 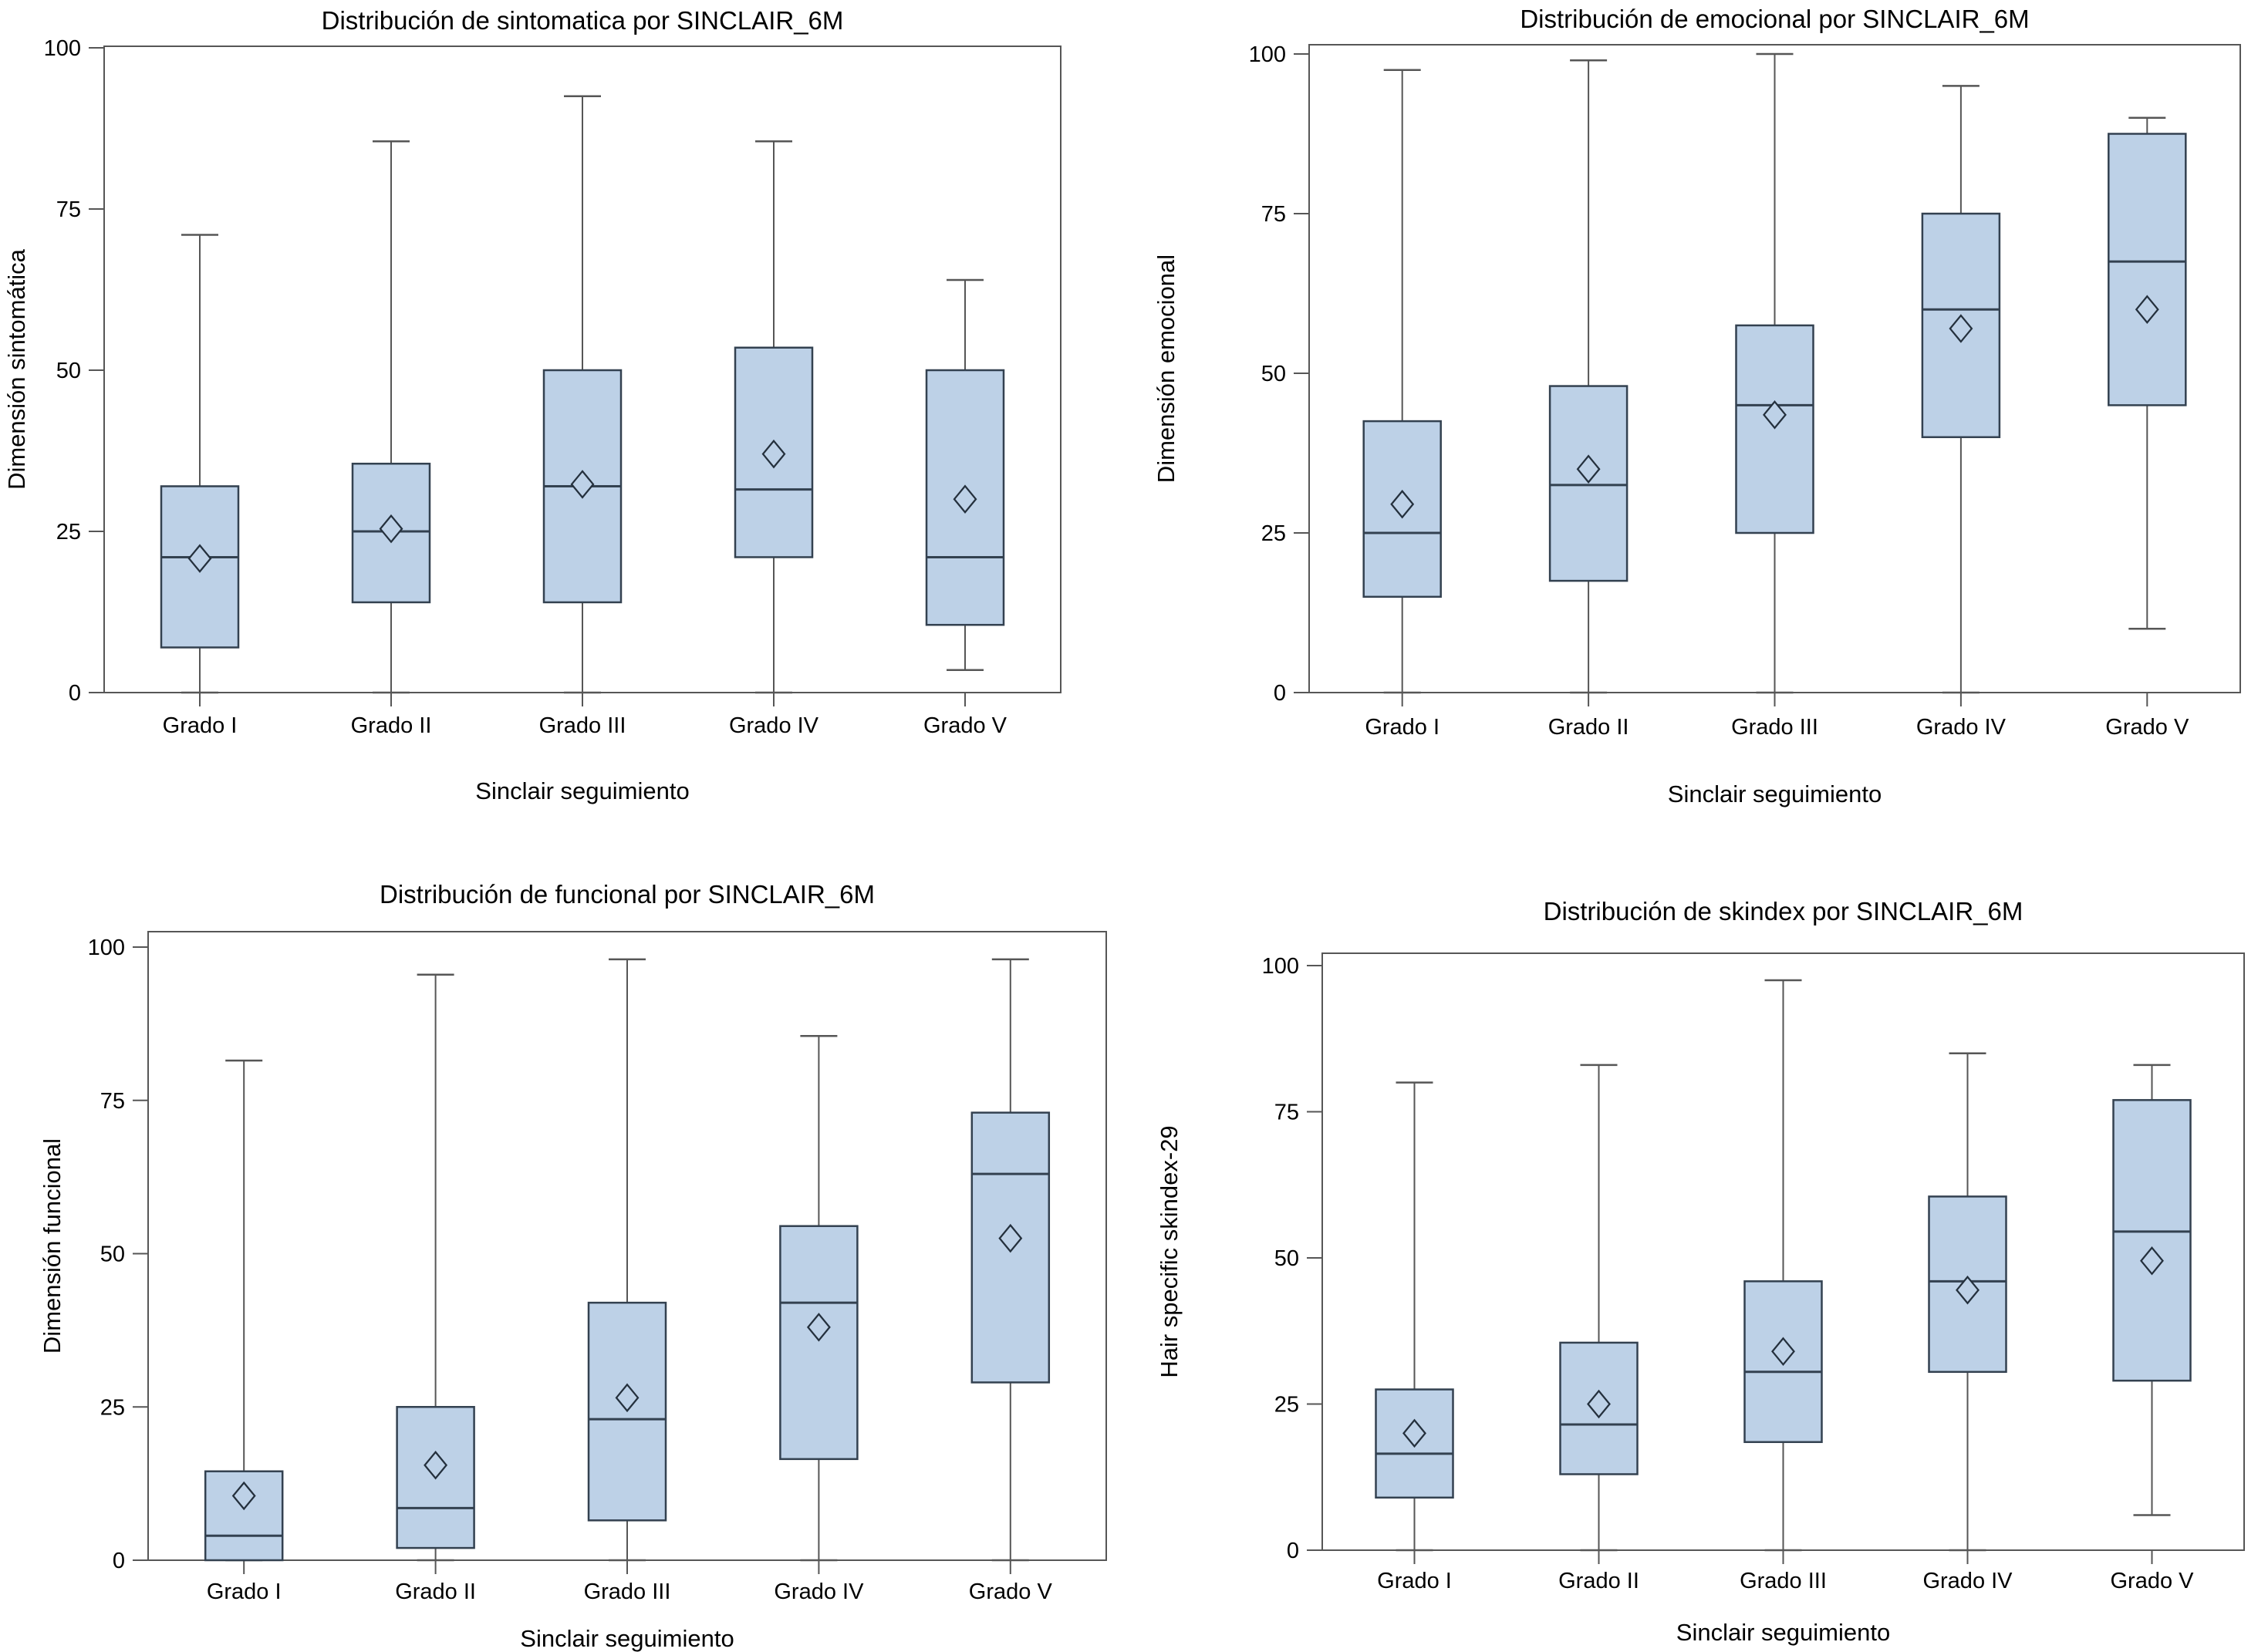 What do you see at coordinates (53, 1246) in the screenshot?
I see `y-axis-label: Dimensión funcional` at bounding box center [53, 1246].